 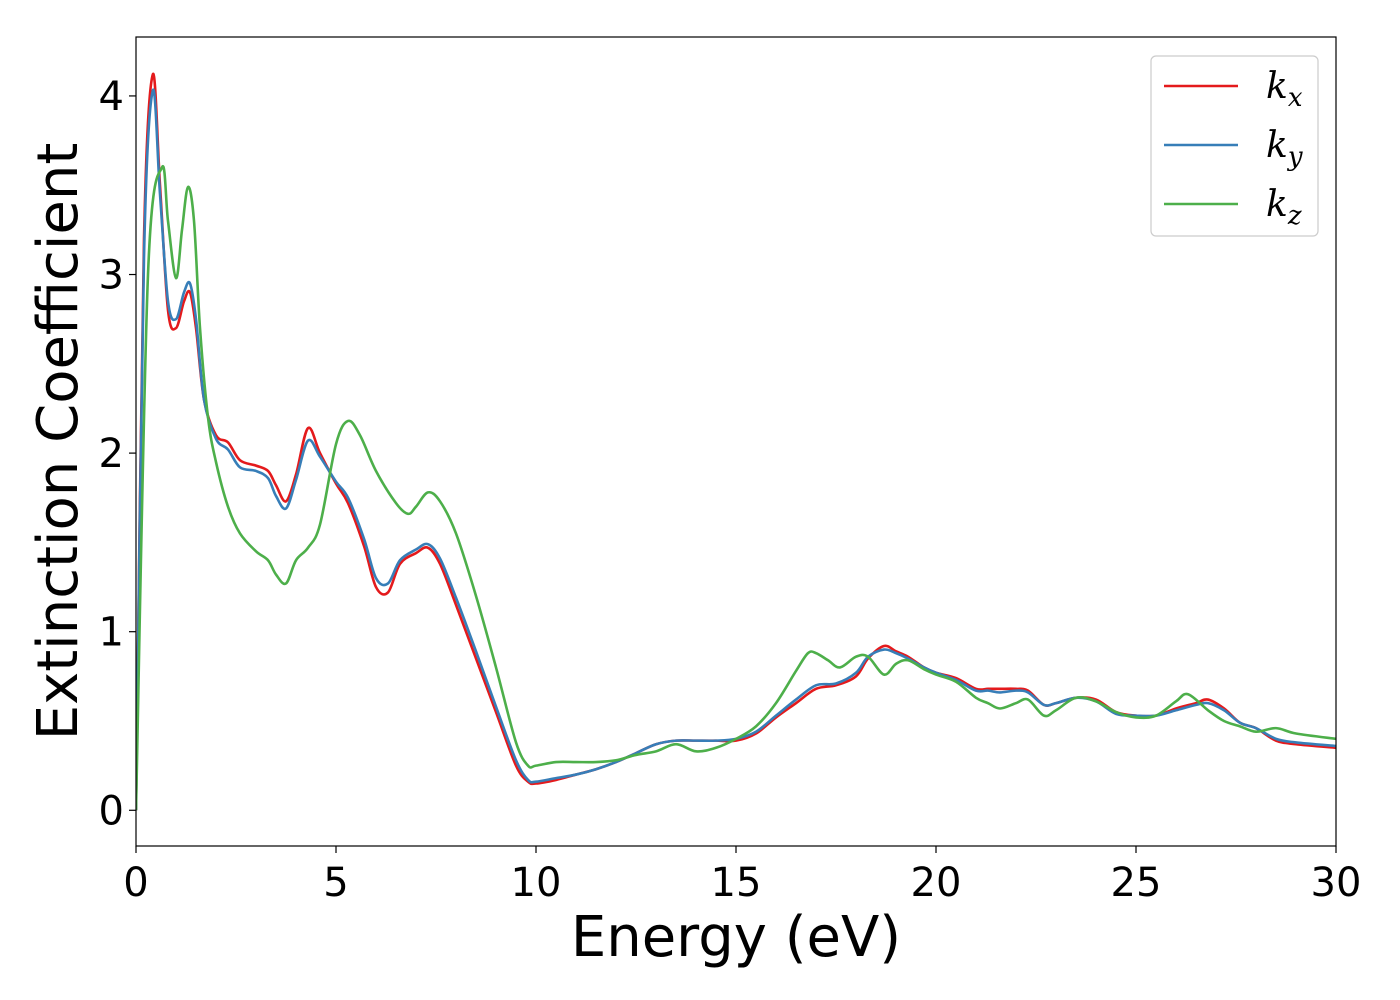 I want to click on y-axis-ticks: 0 1 2 3 4, so click(x=117, y=454).